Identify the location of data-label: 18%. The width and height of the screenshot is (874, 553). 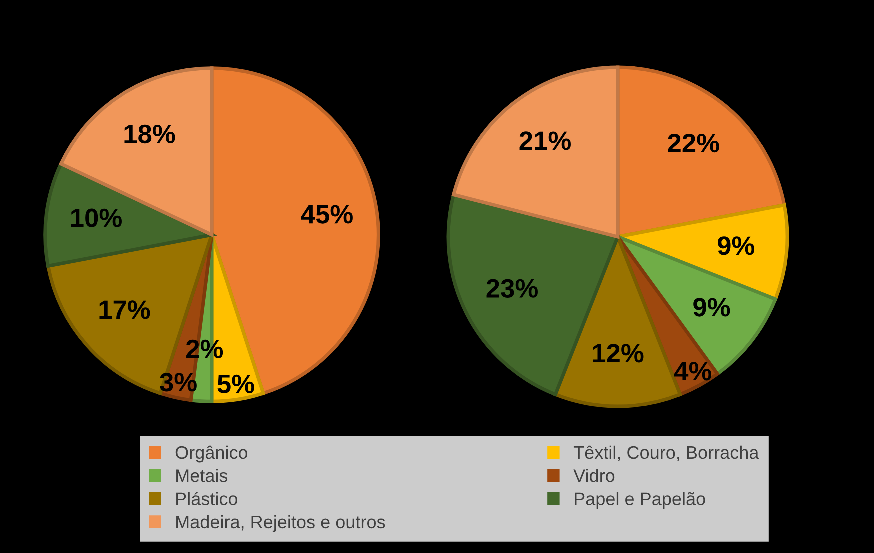
(150, 134).